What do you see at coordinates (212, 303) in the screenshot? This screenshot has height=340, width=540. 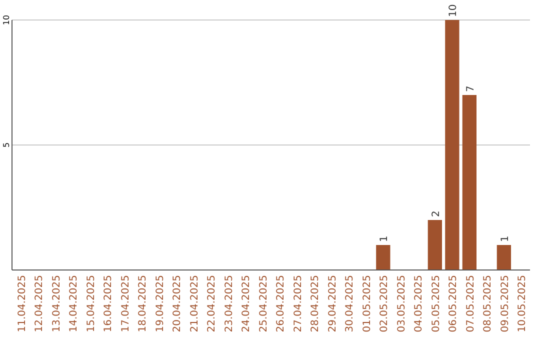 I see `x-tick-label: 22.04.2025` at bounding box center [212, 303].